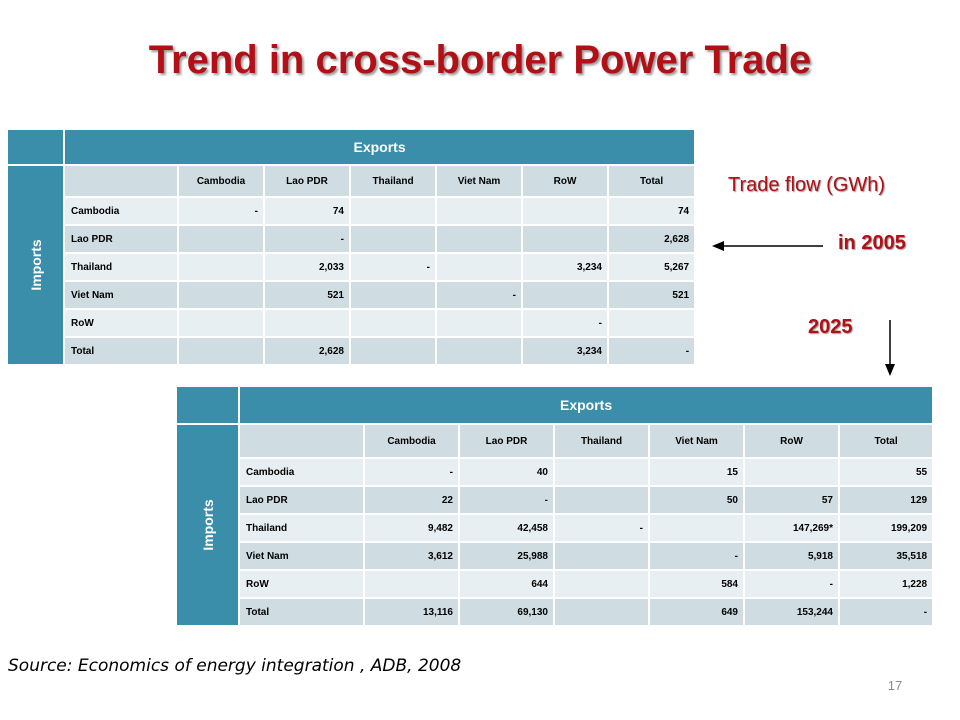 This screenshot has height=720, width=960. Describe the element at coordinates (696, 500) in the screenshot. I see `table-cell: 50` at that location.